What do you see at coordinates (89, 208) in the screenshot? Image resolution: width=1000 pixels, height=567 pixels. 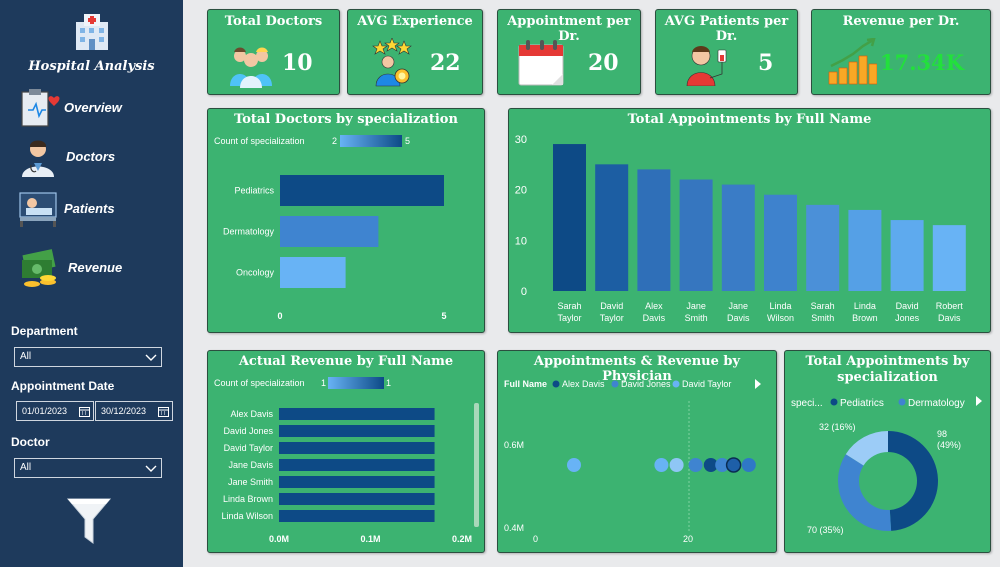 I see `nav-patients-label: Patients` at bounding box center [89, 208].